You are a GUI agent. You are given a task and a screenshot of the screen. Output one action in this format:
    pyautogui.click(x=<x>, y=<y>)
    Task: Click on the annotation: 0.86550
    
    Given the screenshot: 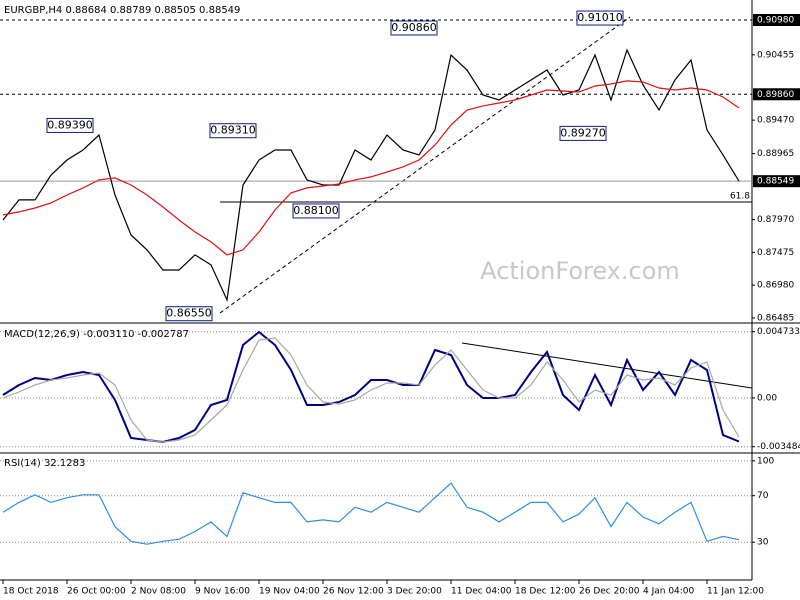 What is the action you would take?
    pyautogui.click(x=189, y=314)
    